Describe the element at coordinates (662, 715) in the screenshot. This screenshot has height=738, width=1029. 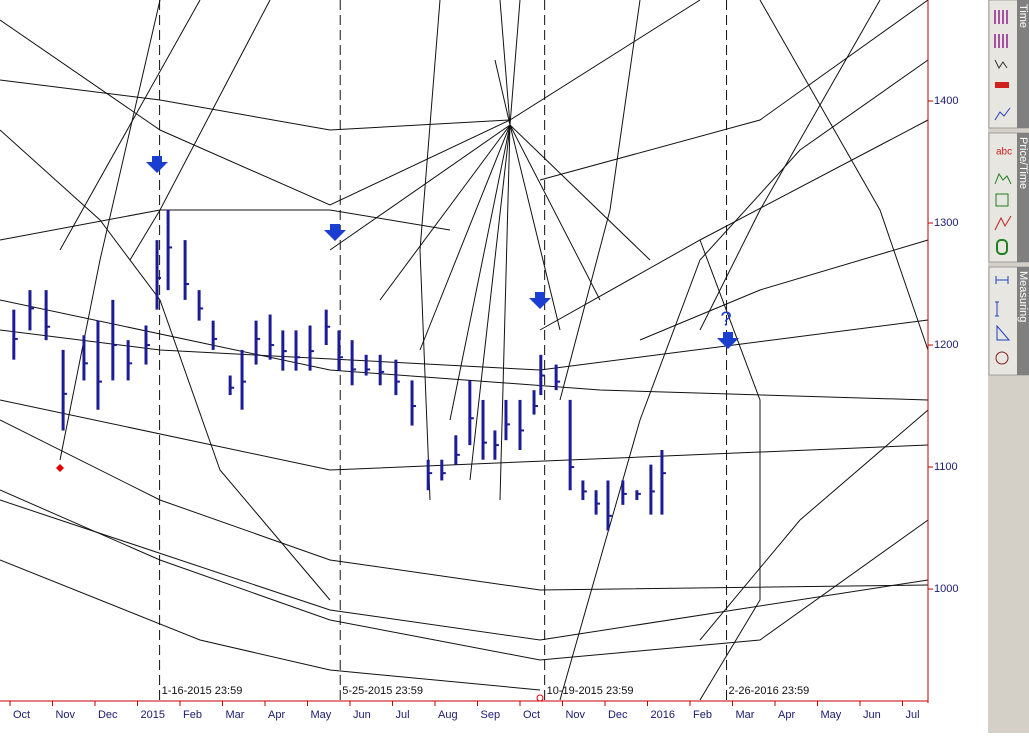
I see `x-tick-label: 2016` at that location.